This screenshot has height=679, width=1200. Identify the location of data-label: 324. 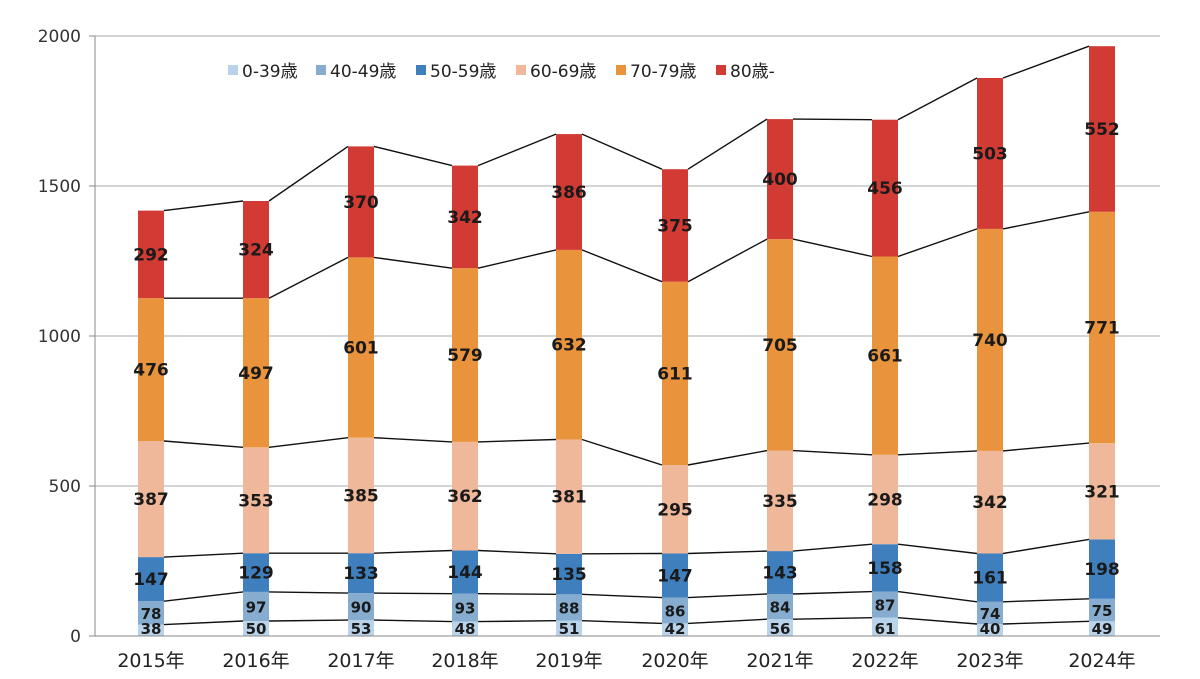
(256, 251).